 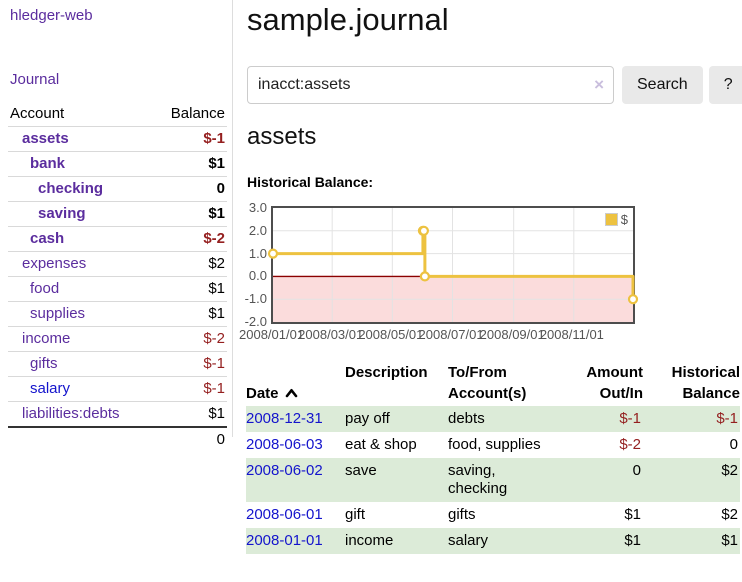 I want to click on x-axis-label: 2008/11/01, so click(x=571, y=334).